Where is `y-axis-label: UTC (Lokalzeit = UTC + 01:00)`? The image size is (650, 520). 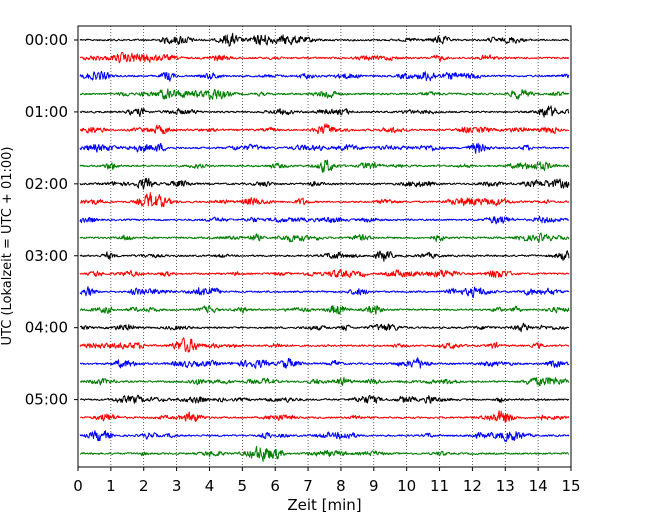
y-axis-label: UTC (Lokalzeit = UTC + 01:00) is located at coordinates (7, 246).